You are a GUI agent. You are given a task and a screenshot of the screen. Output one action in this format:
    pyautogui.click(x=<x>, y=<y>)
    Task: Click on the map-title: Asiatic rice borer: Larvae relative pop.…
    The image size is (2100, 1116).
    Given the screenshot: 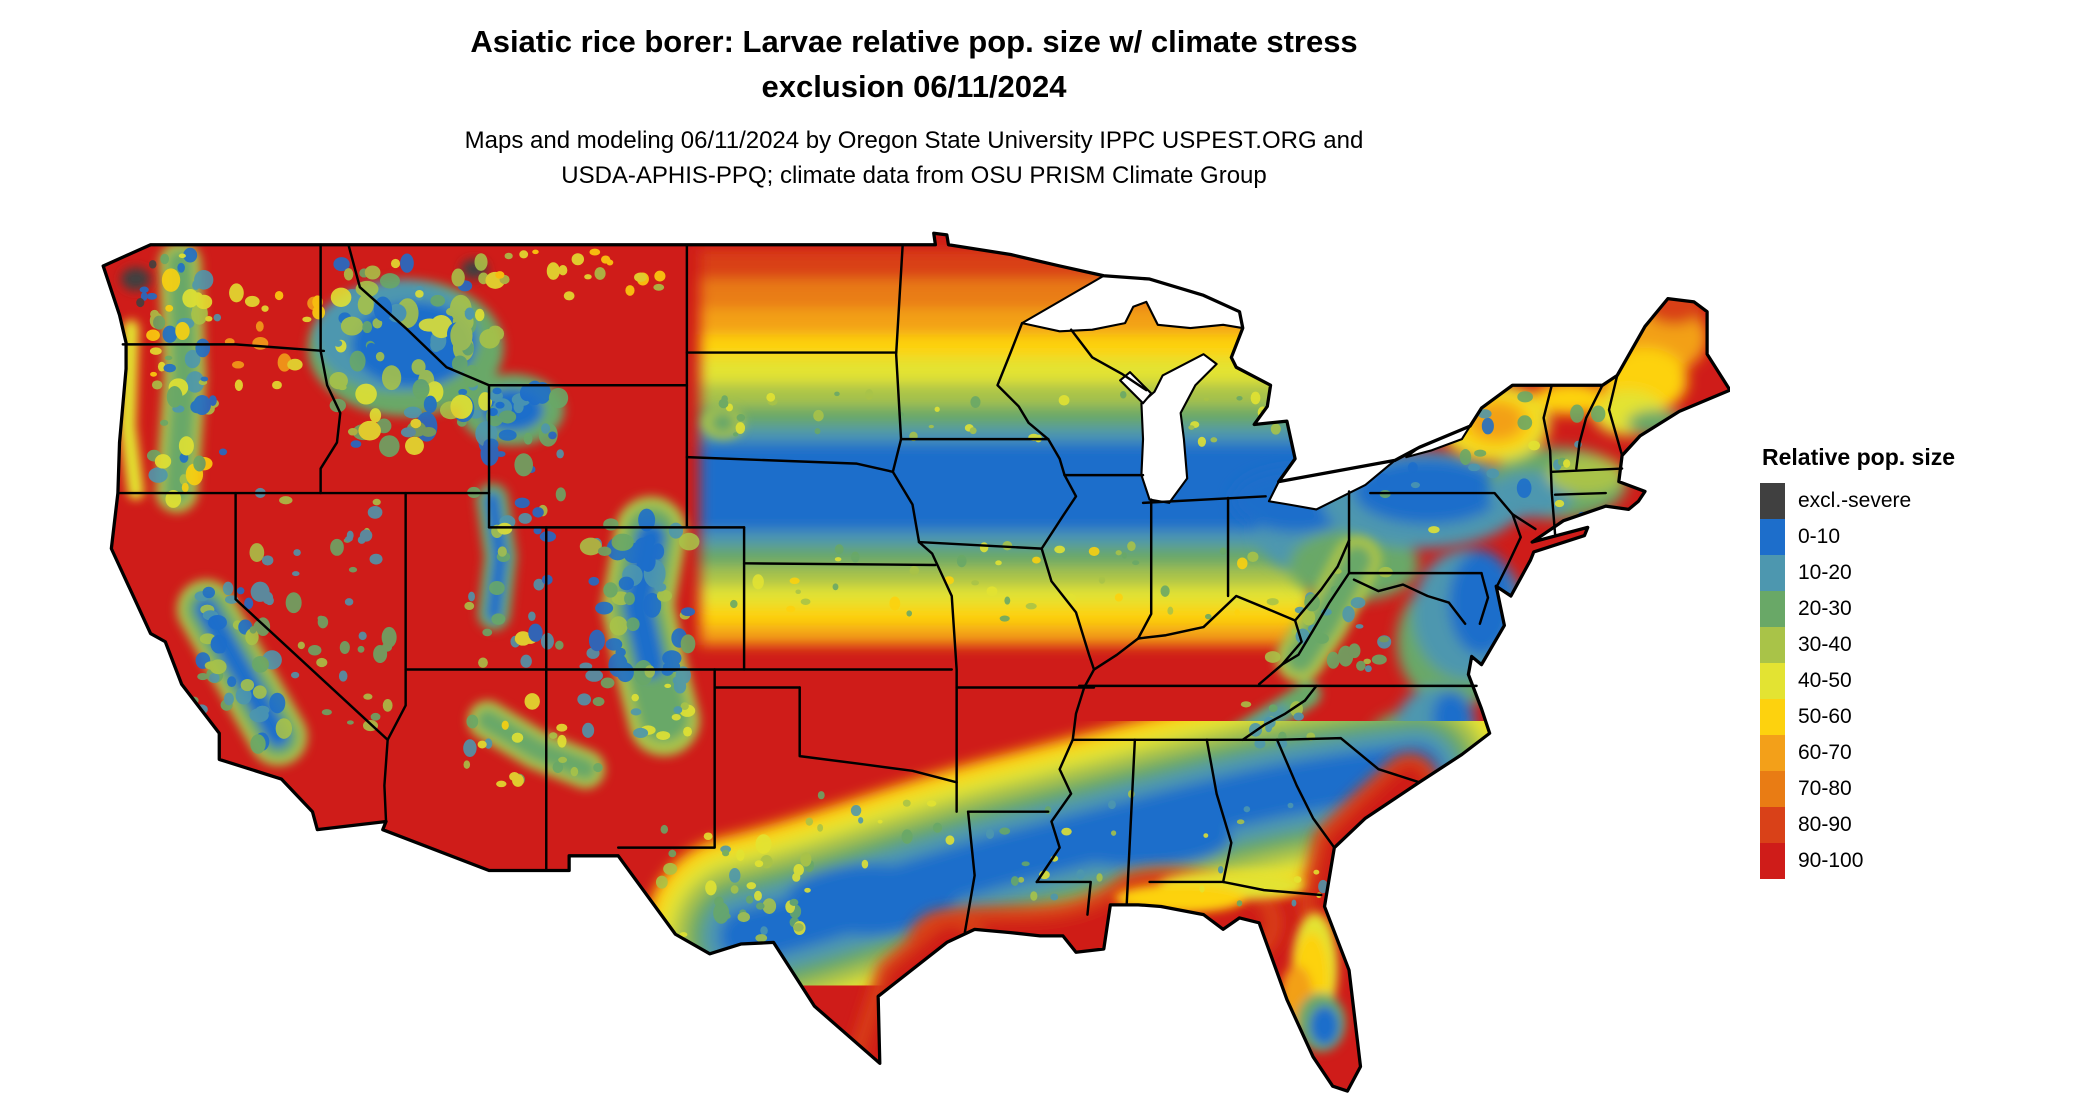 What is the action you would take?
    pyautogui.click(x=914, y=65)
    